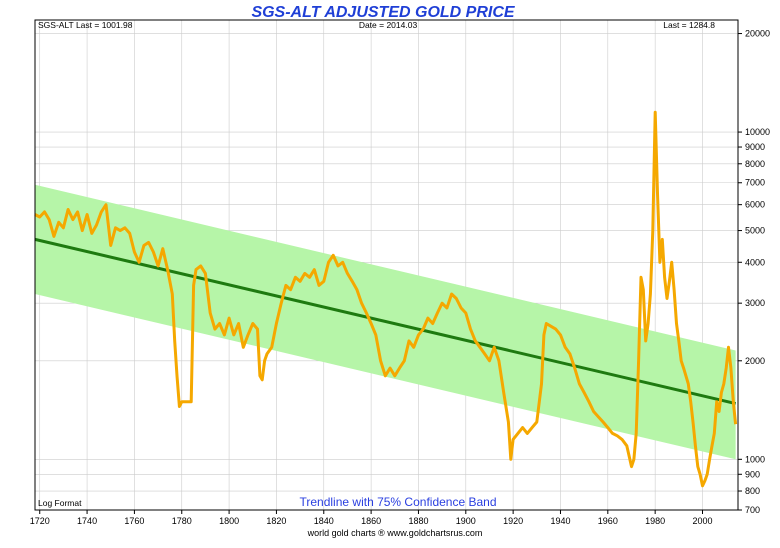 This screenshot has height=548, width=780. Describe the element at coordinates (513, 521) in the screenshot. I see `x-tick-label-1920: 1920` at that location.